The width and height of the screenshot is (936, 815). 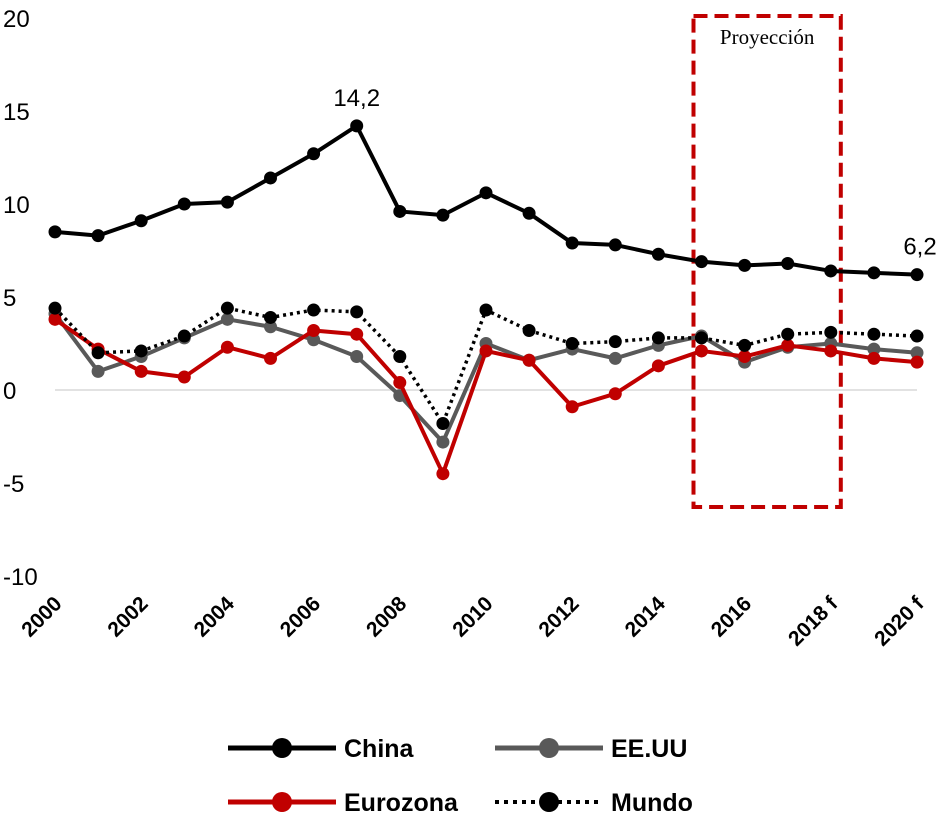 What do you see at coordinates (215, 617) in the screenshot?
I see `x-tick-label: 2004` at bounding box center [215, 617].